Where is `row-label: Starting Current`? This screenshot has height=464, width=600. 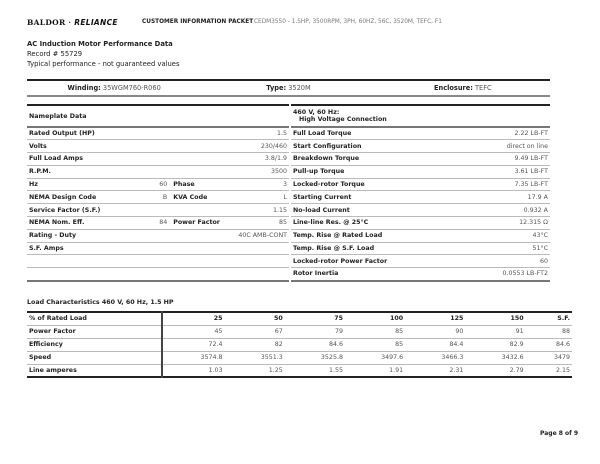 row-label: Starting Current is located at coordinates (377, 197).